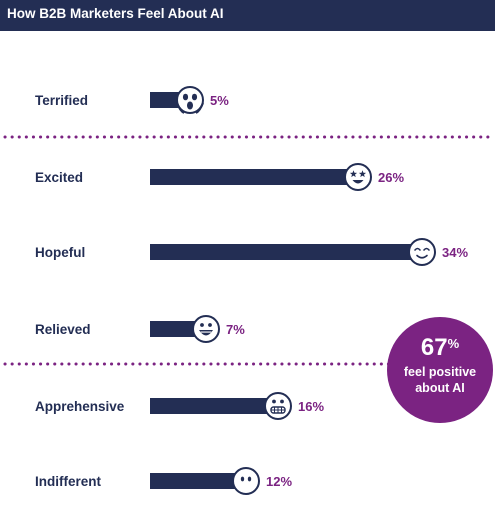  Describe the element at coordinates (434, 347) in the screenshot. I see `callout-value: 67` at that location.